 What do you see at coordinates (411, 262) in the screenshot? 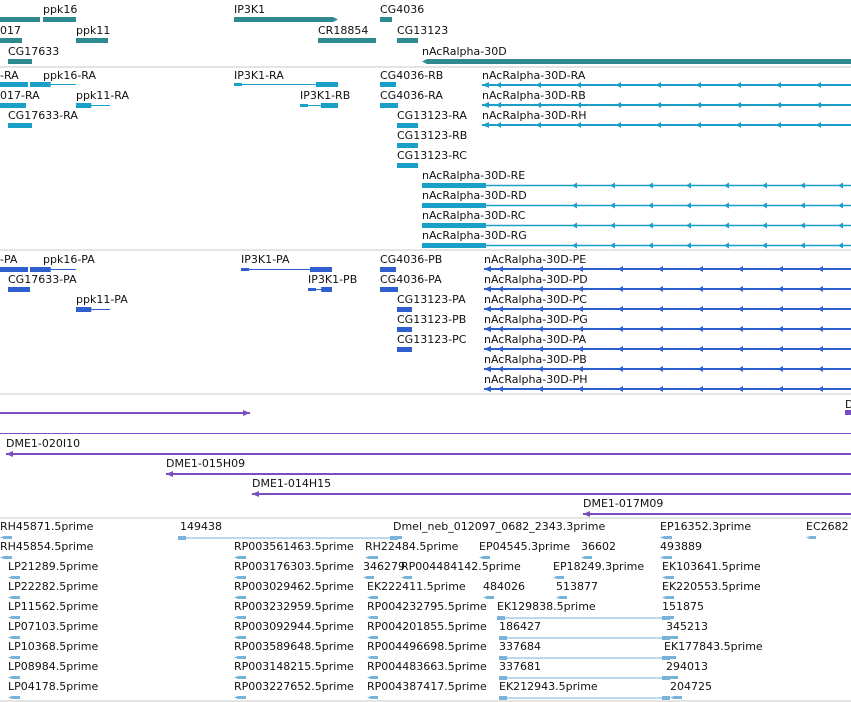
I see `feature-proteins: CG4036-PB` at bounding box center [411, 262].